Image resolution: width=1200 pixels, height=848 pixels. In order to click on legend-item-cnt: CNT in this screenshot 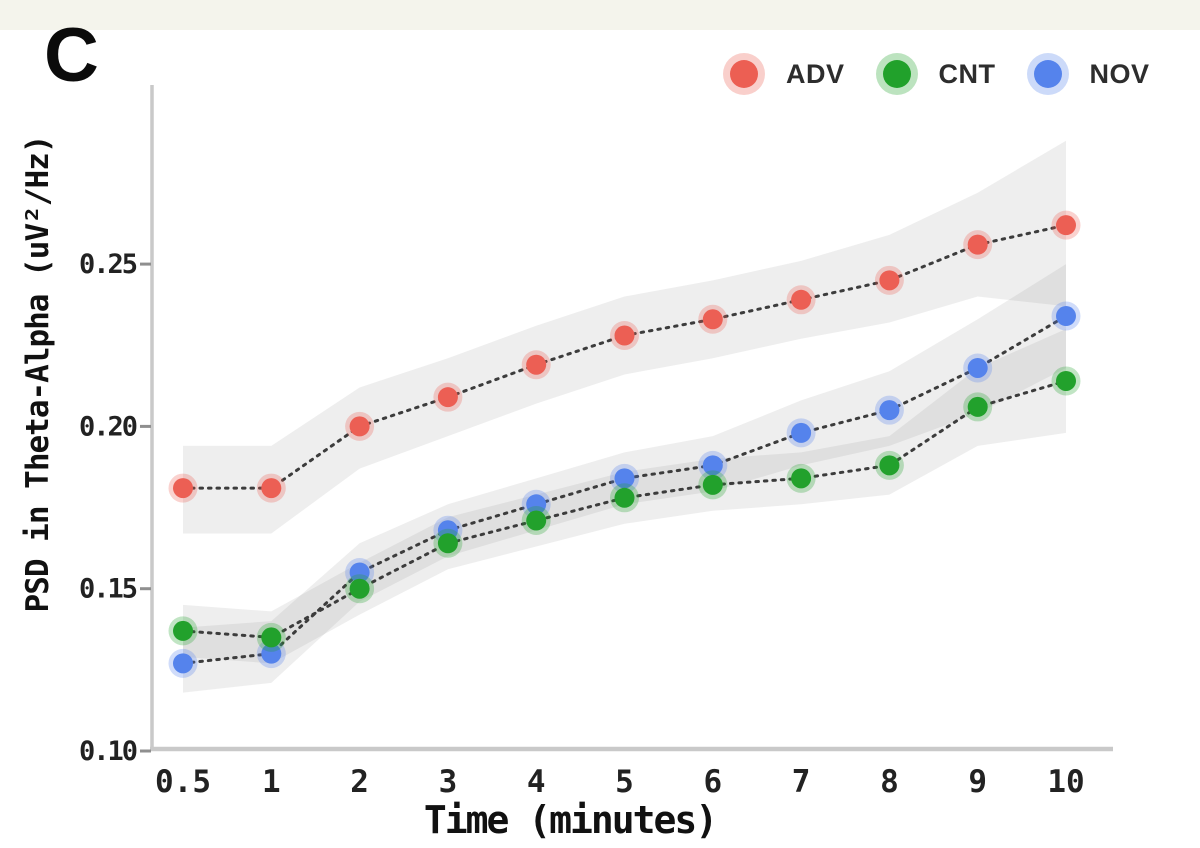, I will do `click(935, 74)`.